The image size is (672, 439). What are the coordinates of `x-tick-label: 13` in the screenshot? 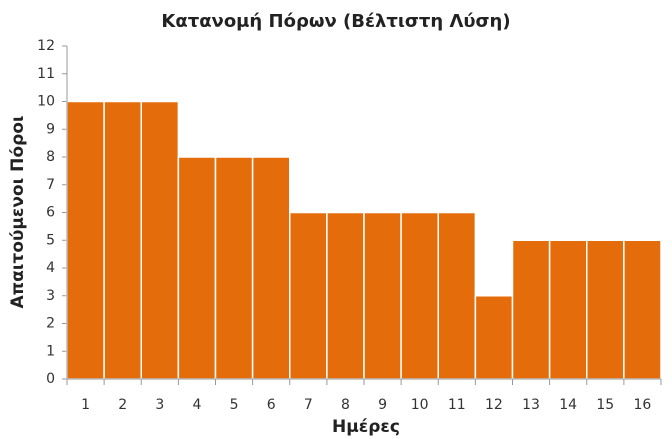 It's located at (531, 405).